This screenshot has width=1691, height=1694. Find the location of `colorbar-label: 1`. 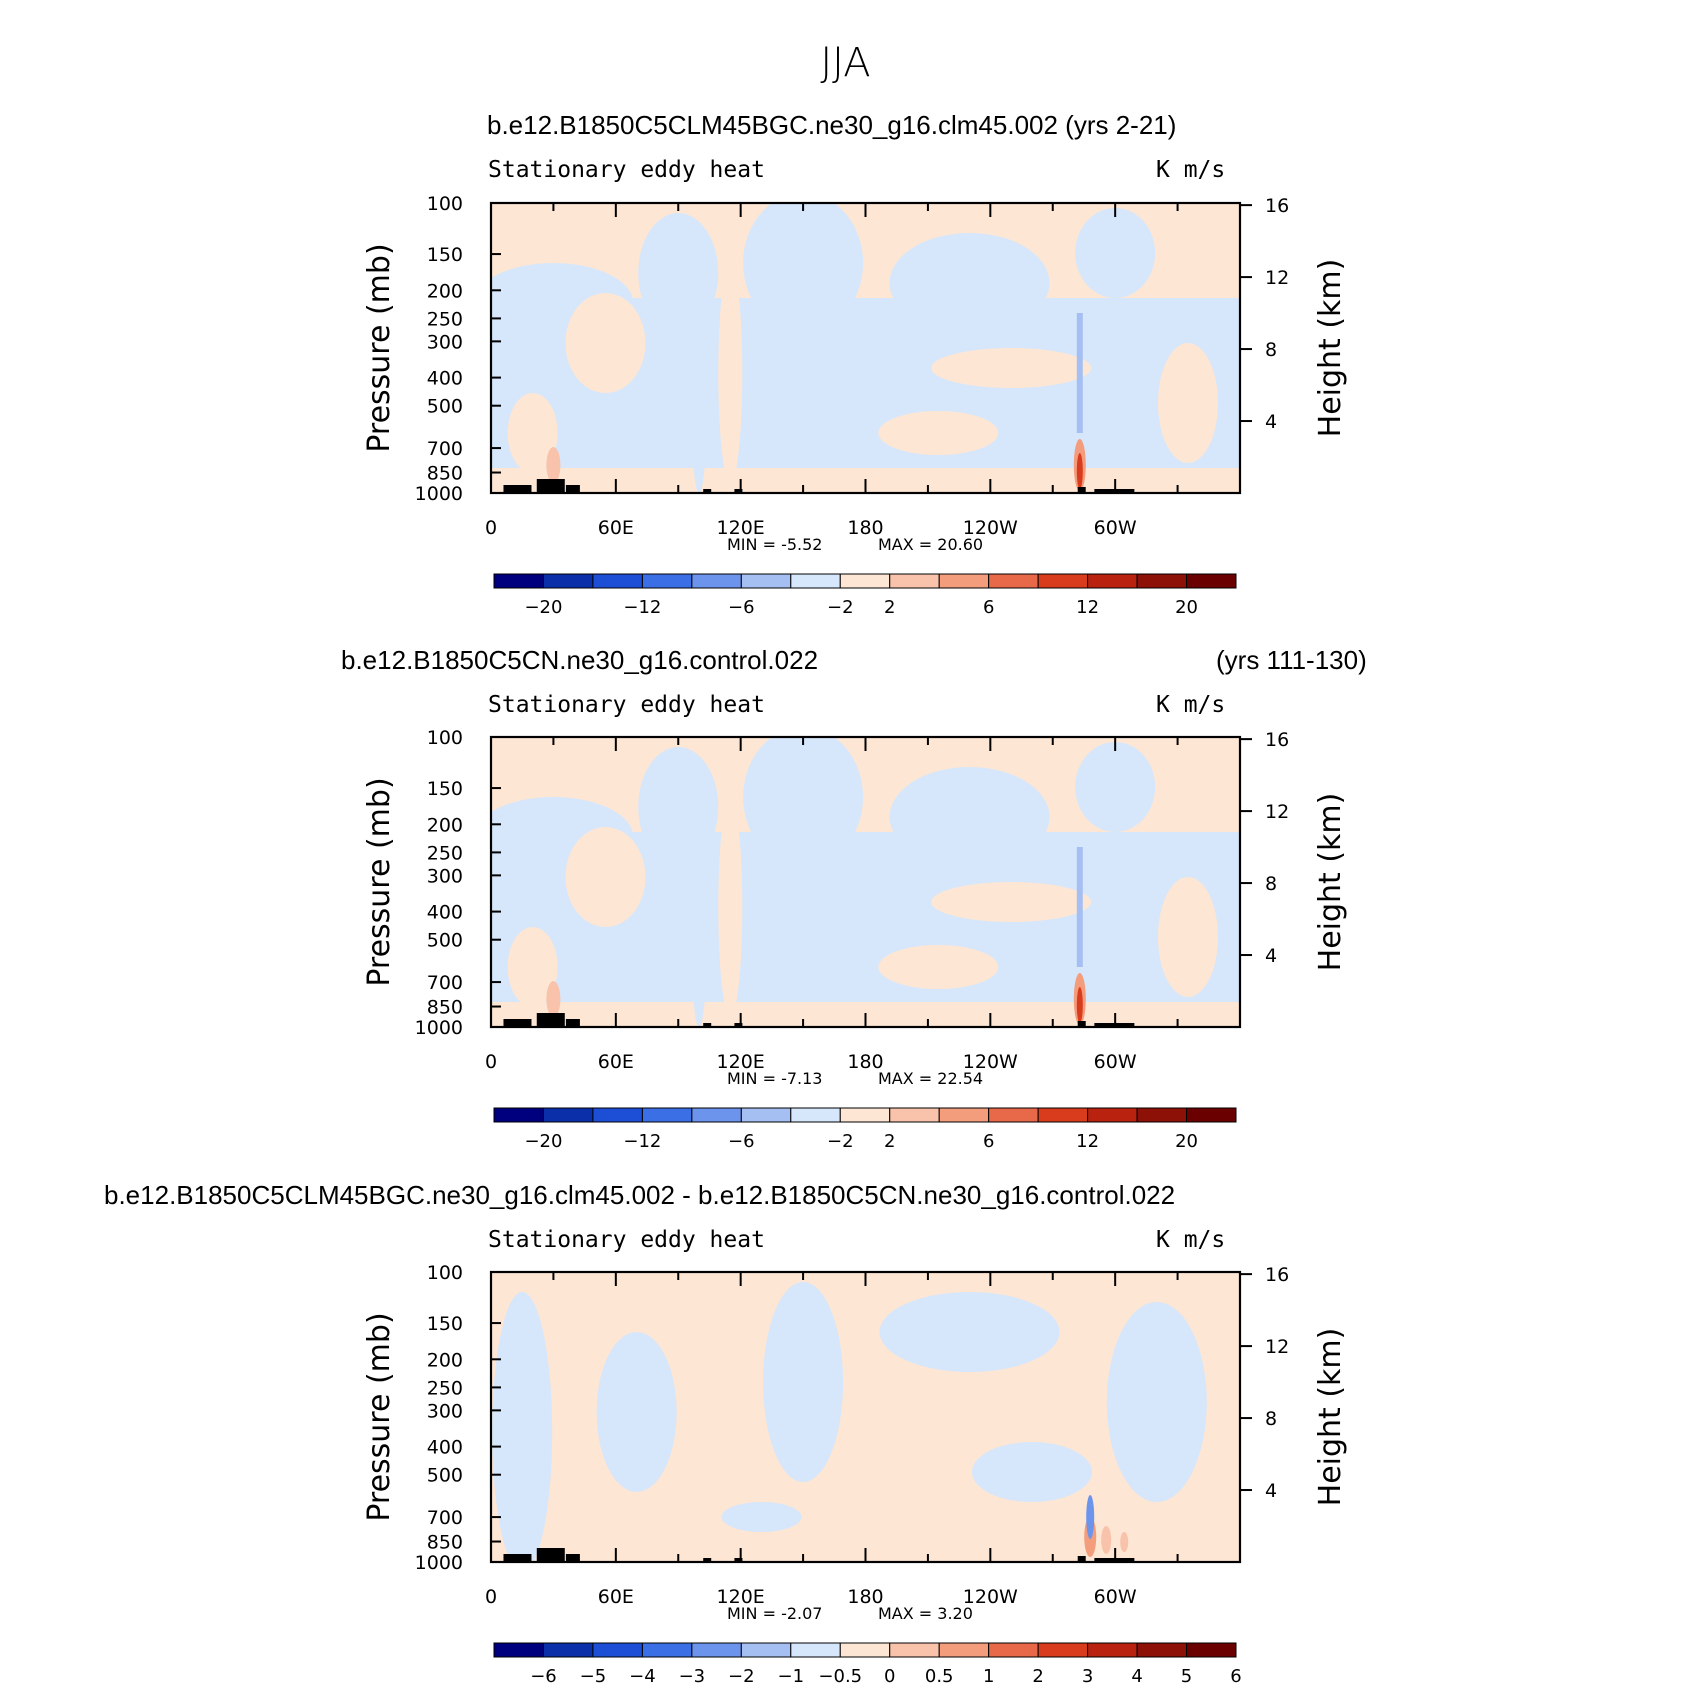

colorbar-label: 1 is located at coordinates (988, 1676).